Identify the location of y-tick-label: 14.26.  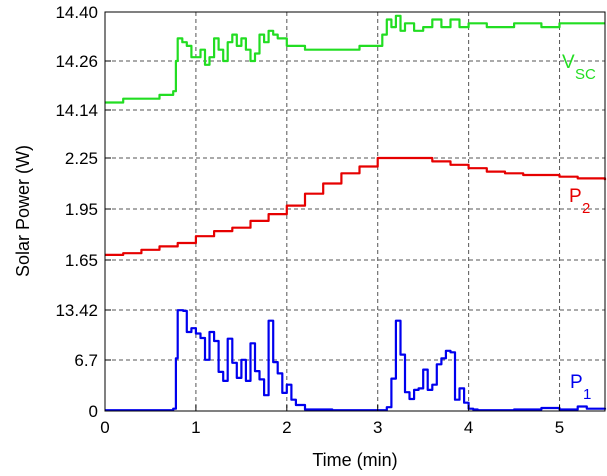
(76, 61).